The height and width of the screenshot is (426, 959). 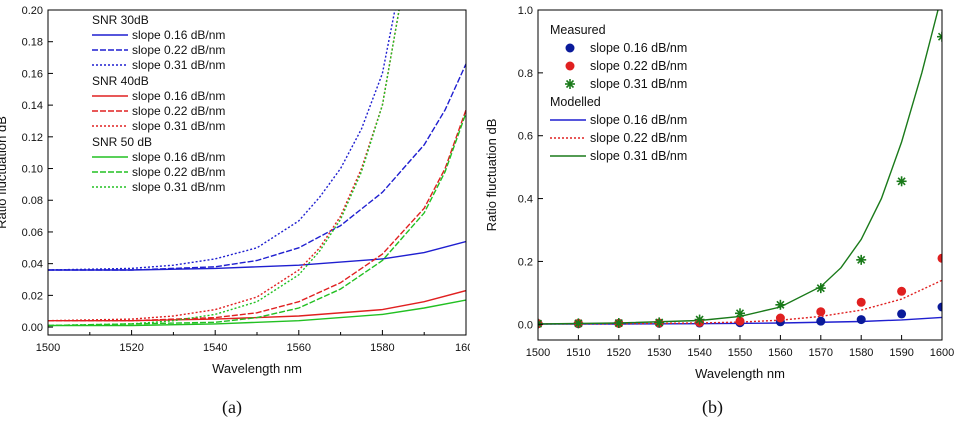 What do you see at coordinates (942, 353) in the screenshot?
I see `x-tick-label: 1600` at bounding box center [942, 353].